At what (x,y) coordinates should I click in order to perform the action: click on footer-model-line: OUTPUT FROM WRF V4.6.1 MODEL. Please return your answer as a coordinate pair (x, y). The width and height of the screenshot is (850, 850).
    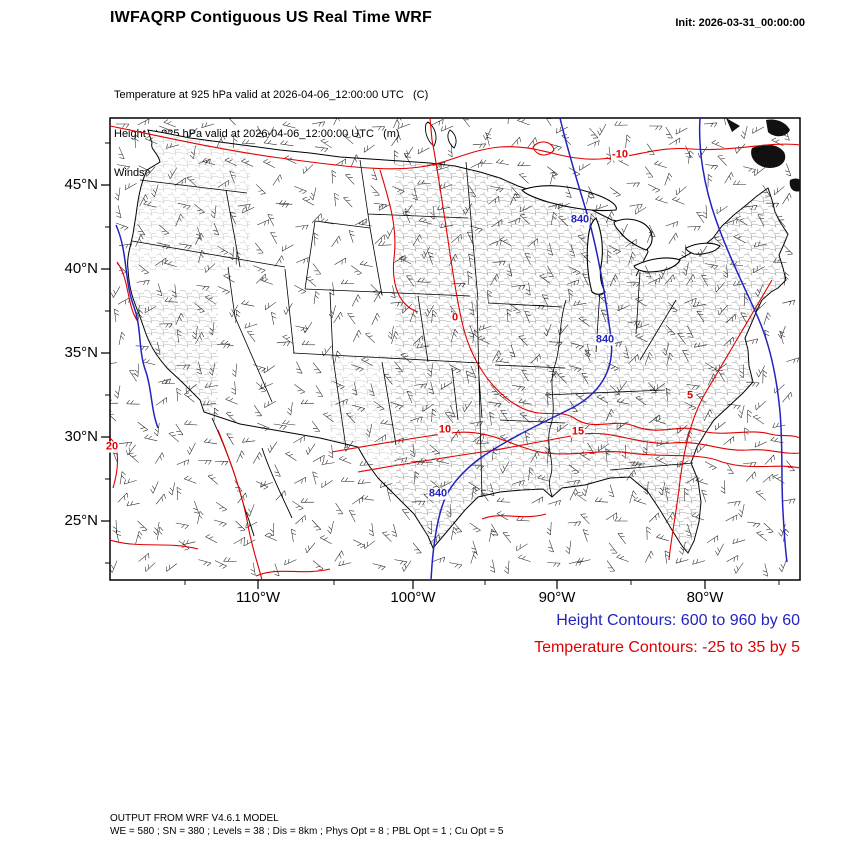
    Looking at the image, I should click on (194, 818).